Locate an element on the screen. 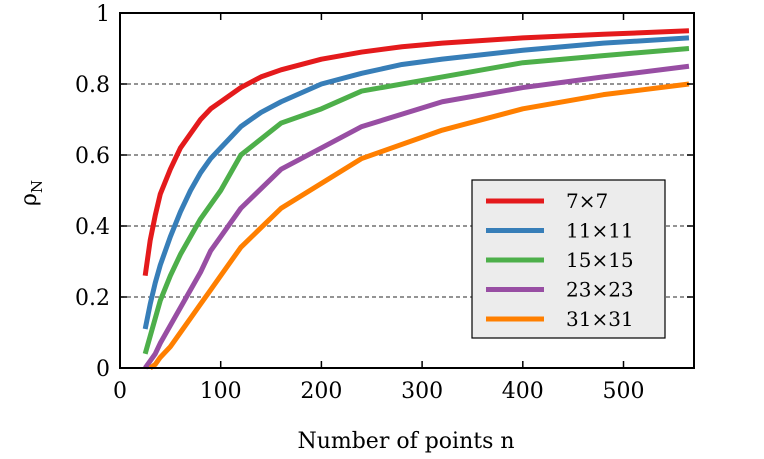 The image size is (764, 459). svg-text: ρN is located at coordinates (31, 193).